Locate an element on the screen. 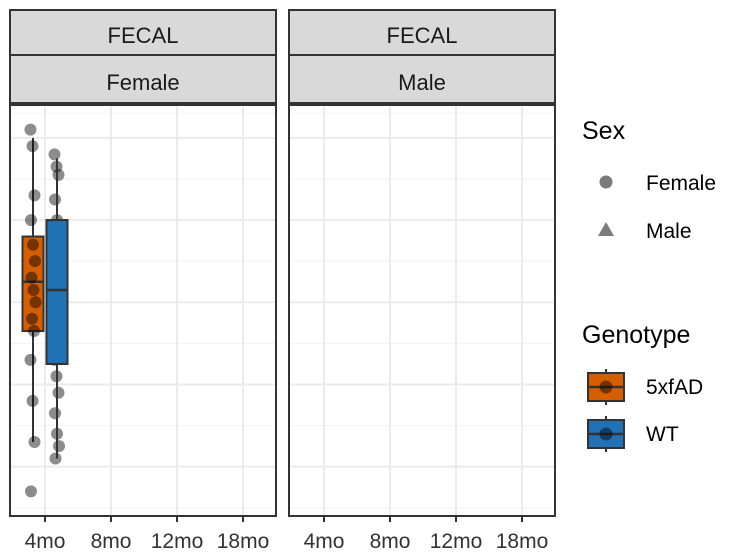  legend-label-wt: WT is located at coordinates (662, 434).